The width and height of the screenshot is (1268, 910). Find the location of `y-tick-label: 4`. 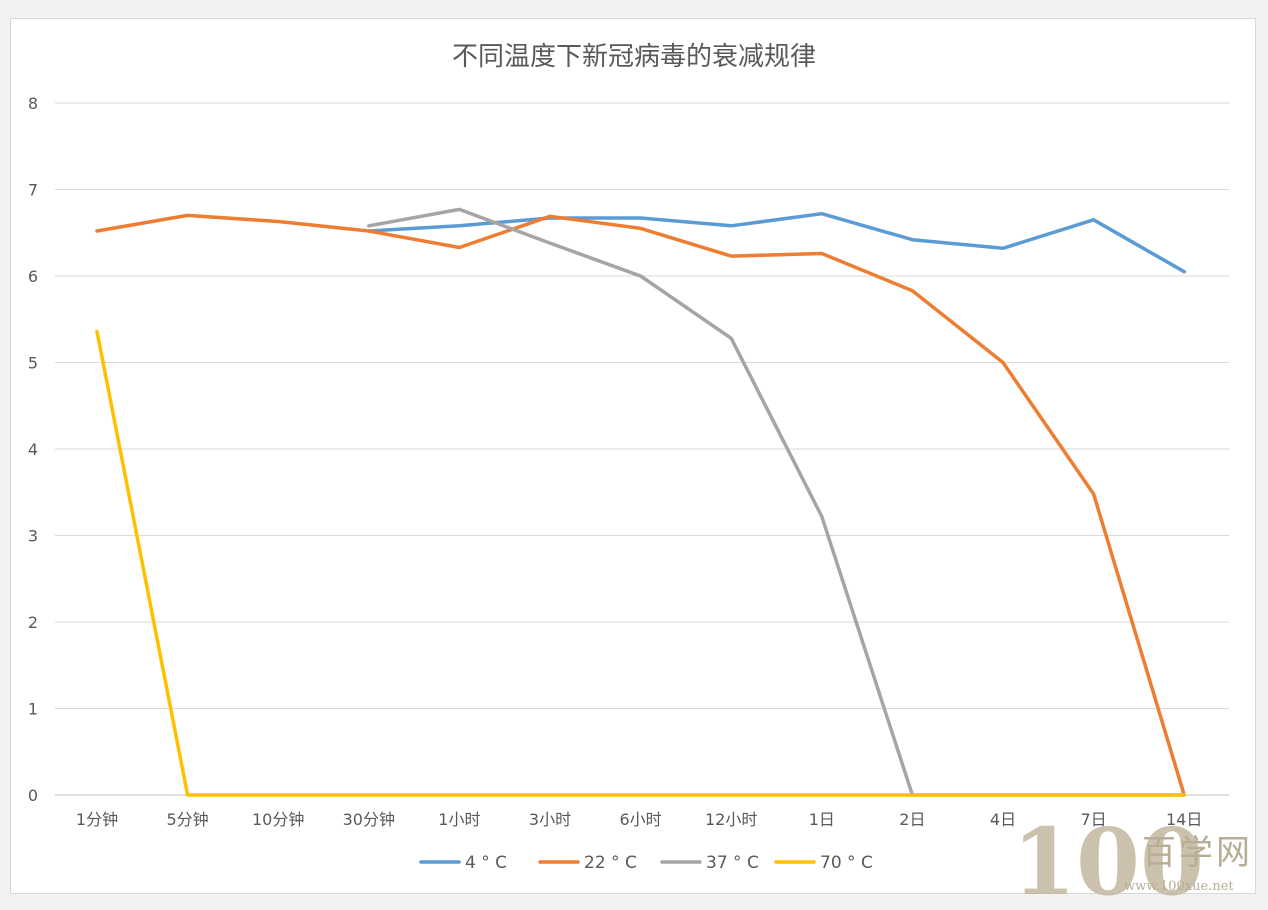

y-tick-label: 4 is located at coordinates (33, 449).